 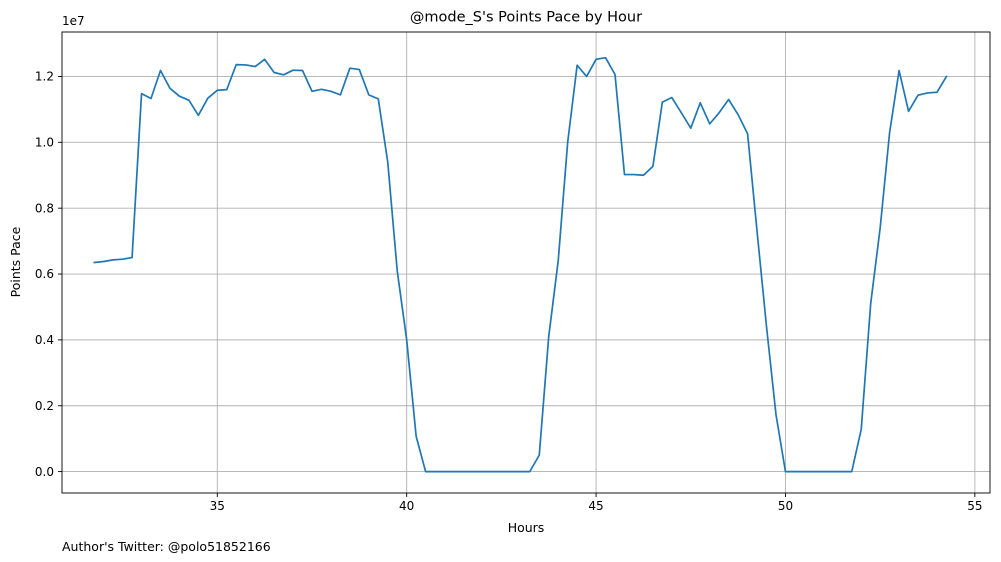 I want to click on y-tick-label: 0.6, so click(x=44, y=274).